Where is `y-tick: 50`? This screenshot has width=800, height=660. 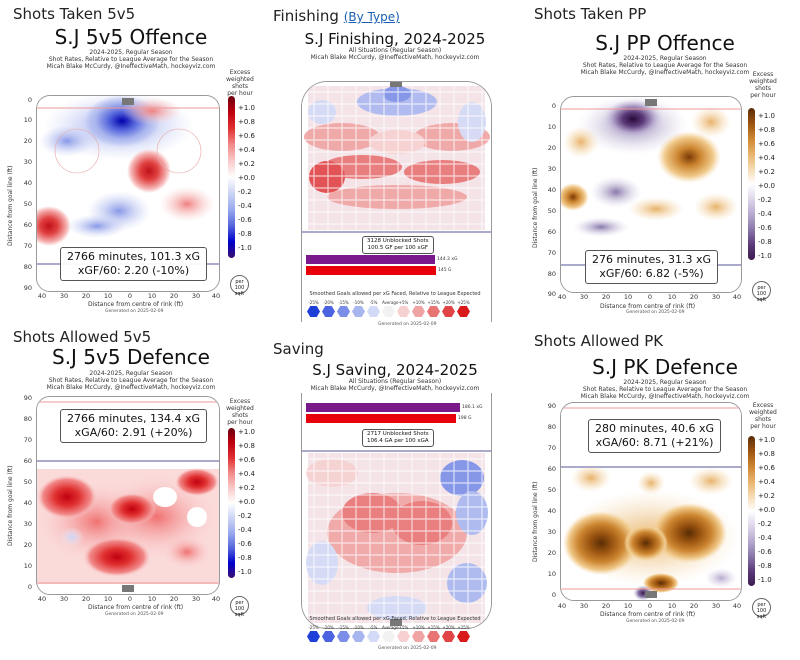
y-tick: 50 is located at coordinates (551, 211).